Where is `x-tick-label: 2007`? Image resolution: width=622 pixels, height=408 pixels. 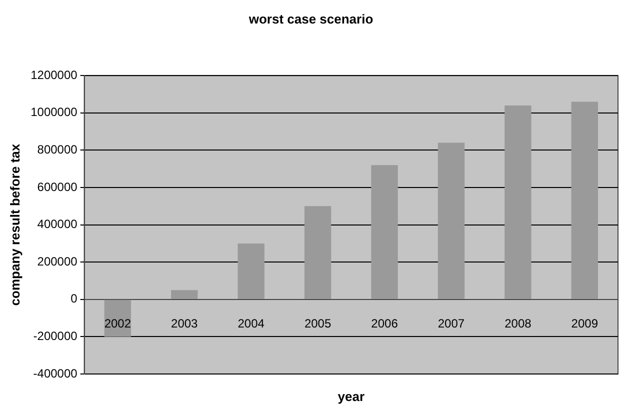
x-tick-label: 2007 is located at coordinates (451, 323).